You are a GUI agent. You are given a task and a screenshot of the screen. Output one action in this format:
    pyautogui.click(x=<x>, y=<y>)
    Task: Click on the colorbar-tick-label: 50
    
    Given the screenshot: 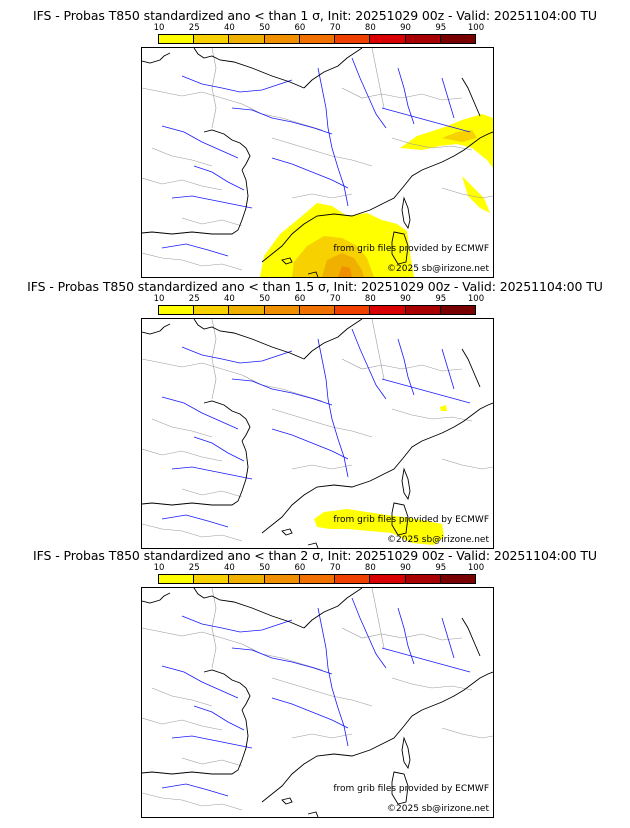 What is the action you would take?
    pyautogui.click(x=265, y=568)
    